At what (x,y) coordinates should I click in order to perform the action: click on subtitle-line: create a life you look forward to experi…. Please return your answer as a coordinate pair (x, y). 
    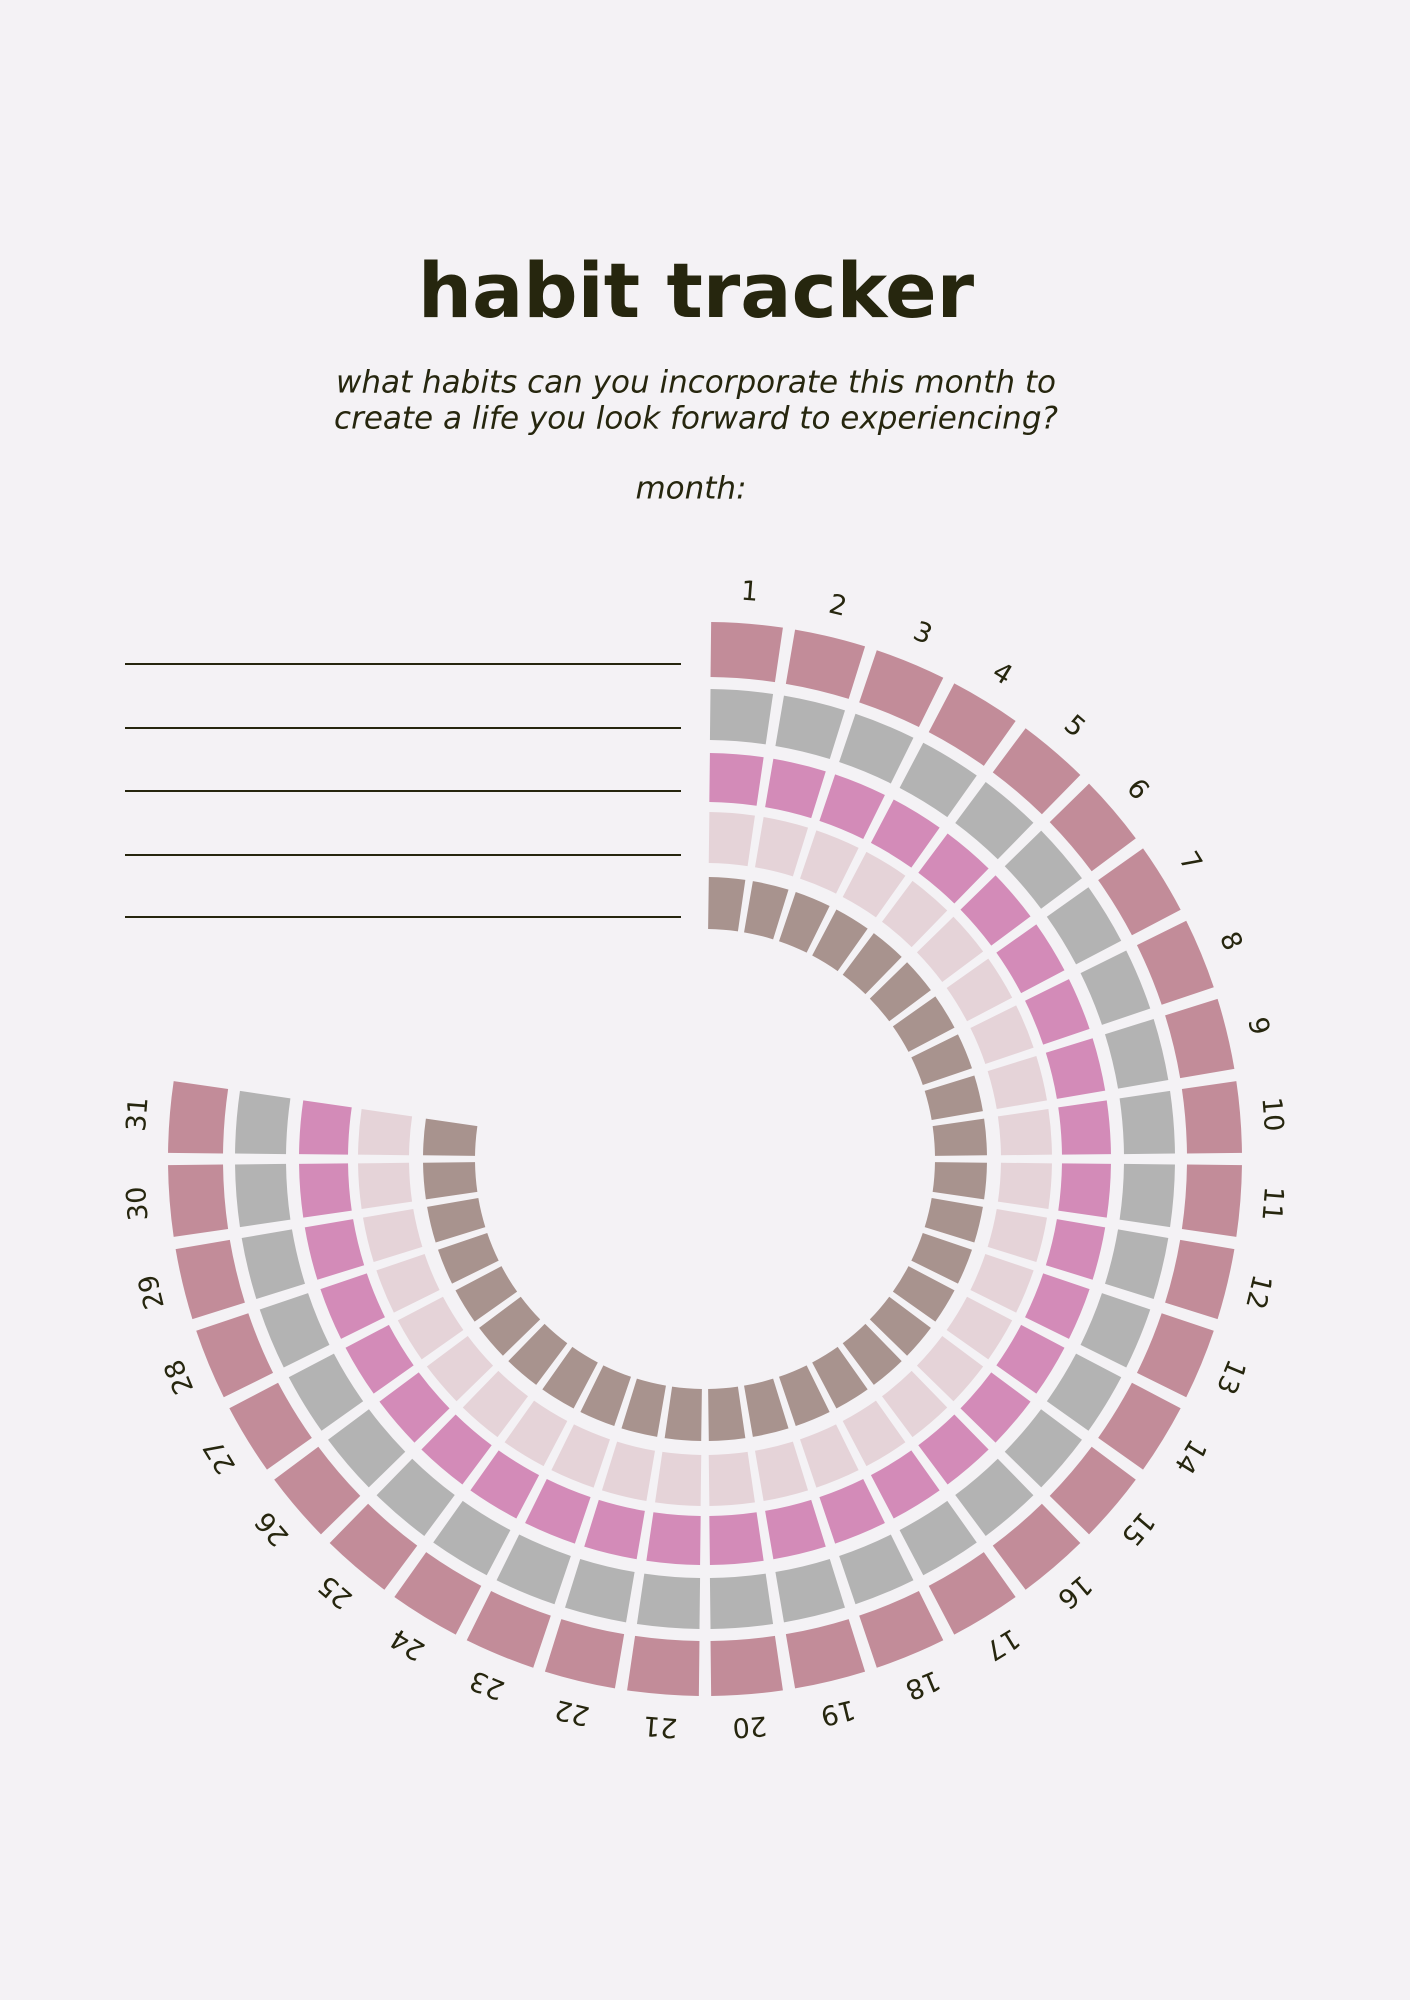
    Looking at the image, I should click on (696, 419).